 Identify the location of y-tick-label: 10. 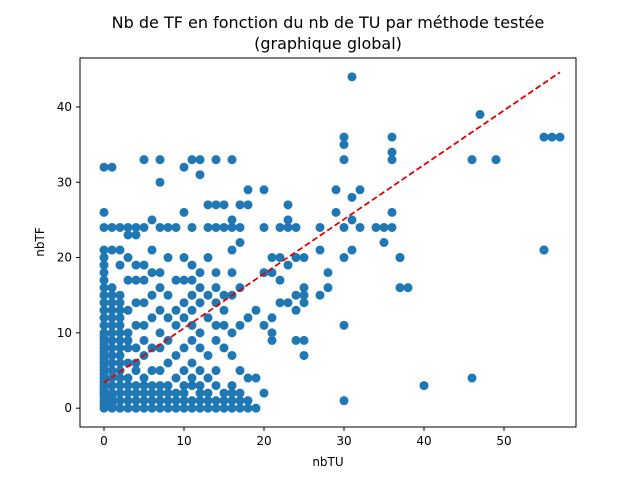
(64, 333).